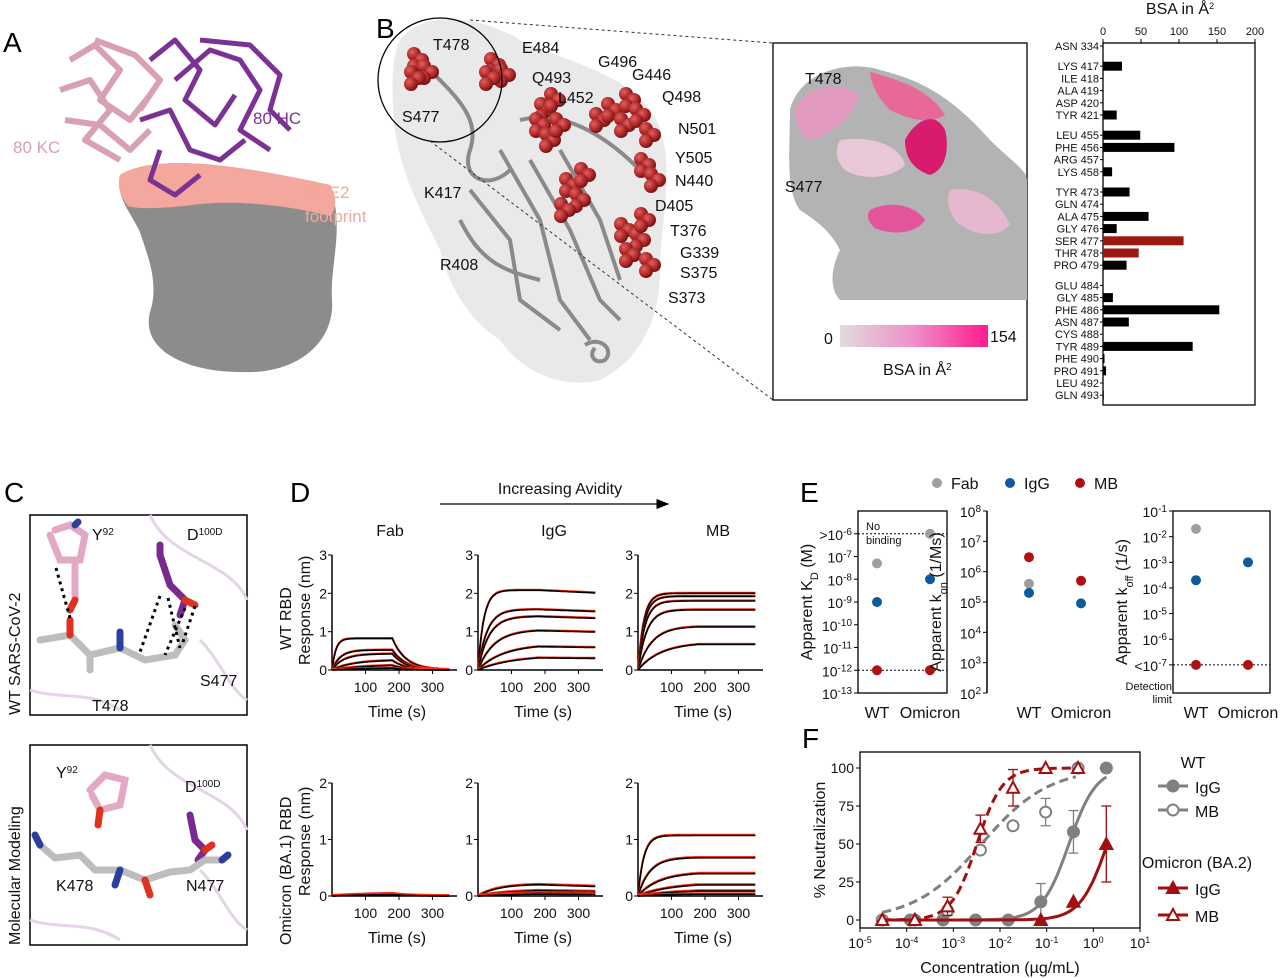 This screenshot has width=1280, height=978. I want to click on y-tick-base: >10, so click(831, 535).